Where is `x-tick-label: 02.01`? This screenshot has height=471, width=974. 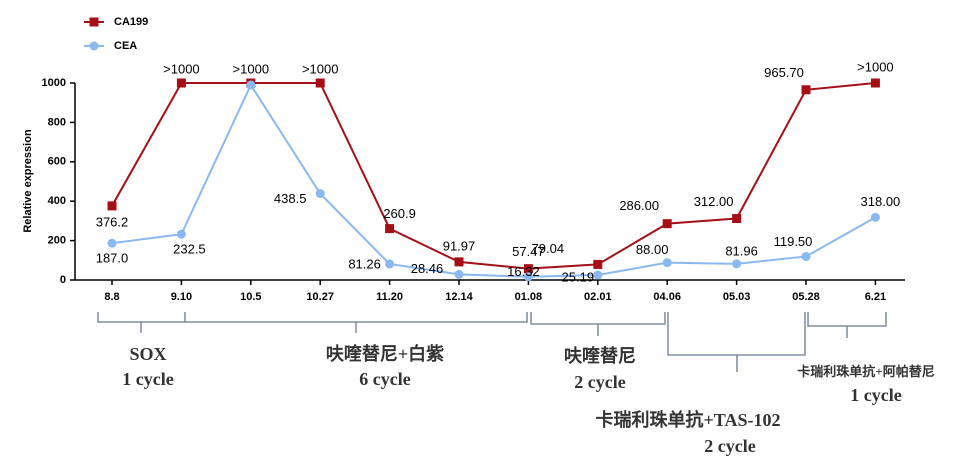
x-tick-label: 02.01 is located at coordinates (598, 297).